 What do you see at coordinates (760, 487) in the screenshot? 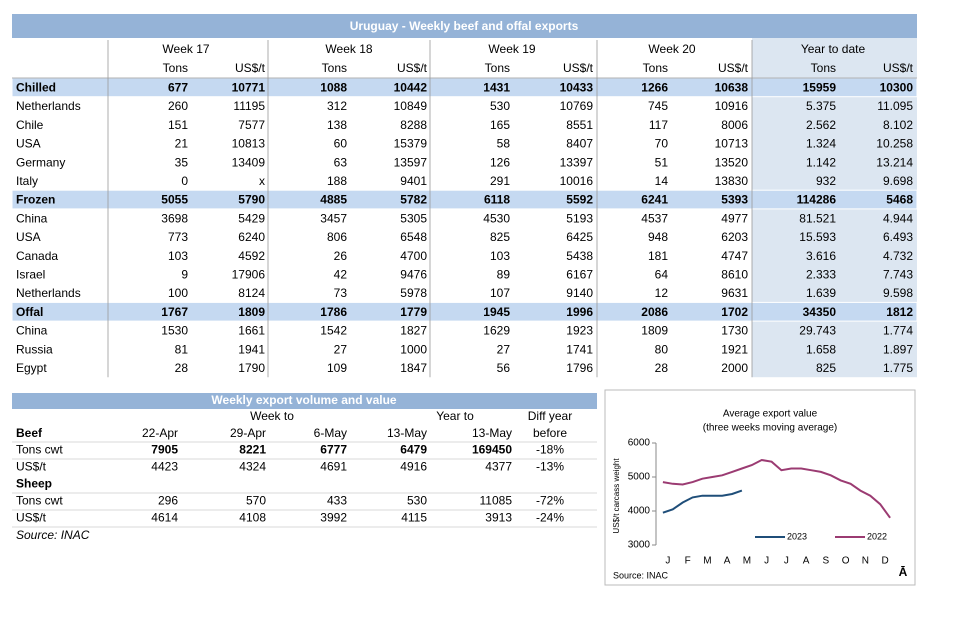
I see `chart-frame` at bounding box center [760, 487].